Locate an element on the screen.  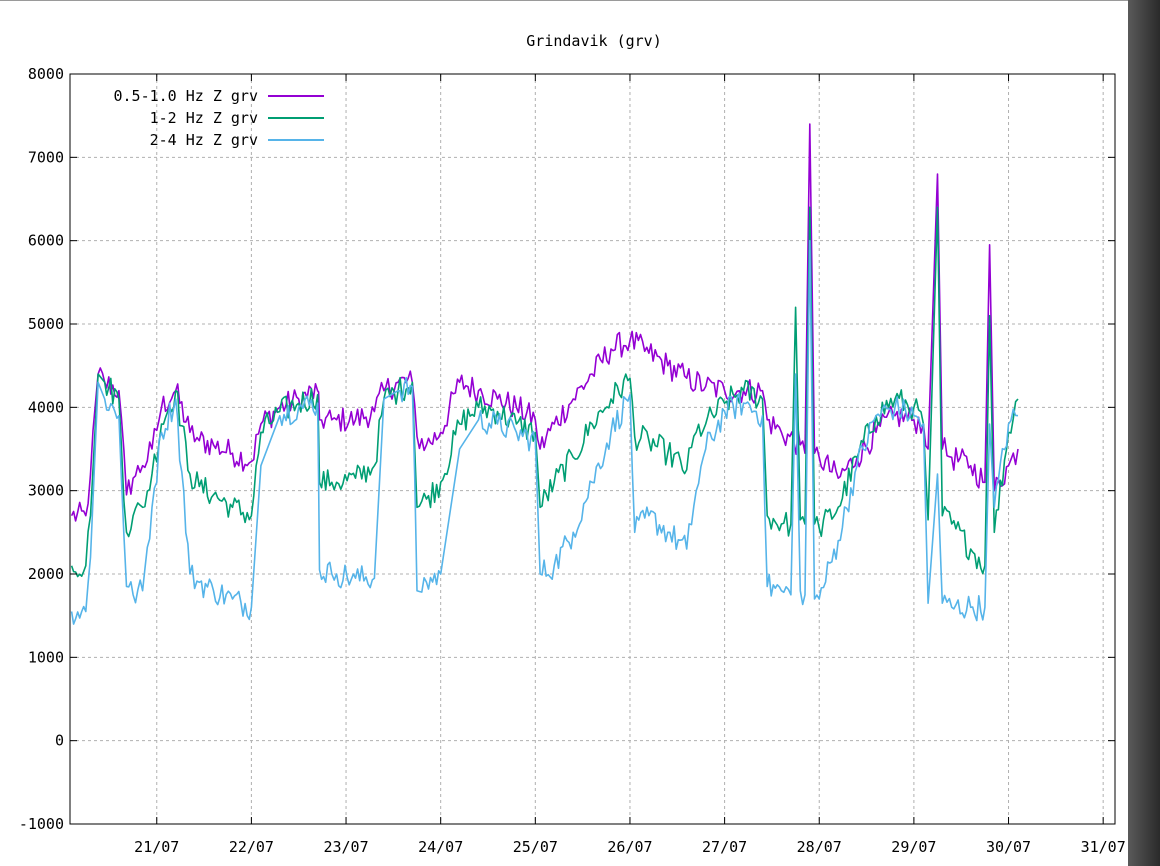
x-tick-label: 27/07 is located at coordinates (724, 847).